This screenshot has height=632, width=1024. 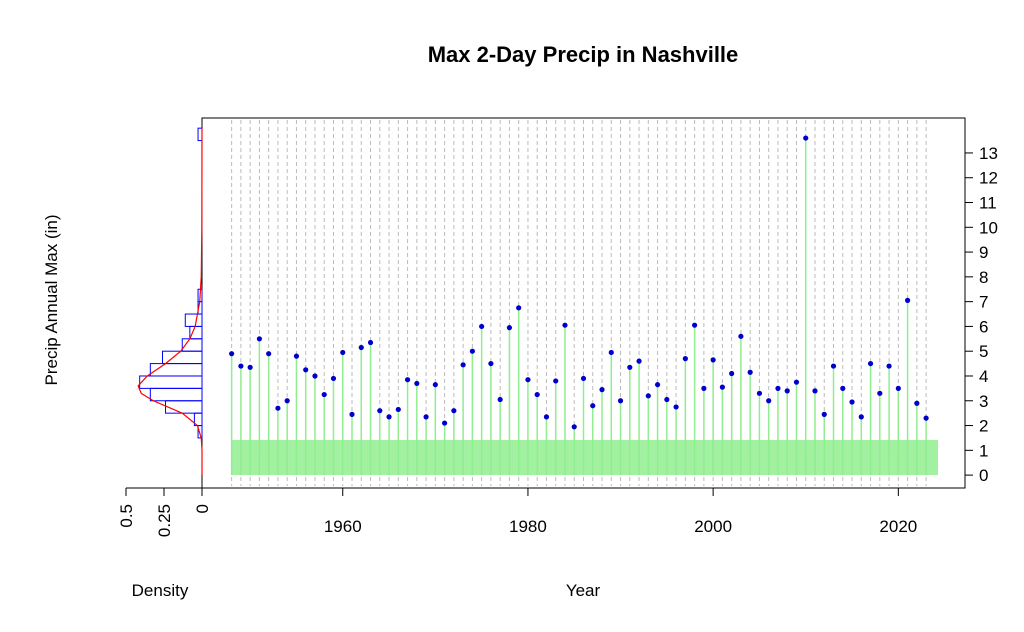 I want to click on density-tick-label: 0.5, so click(x=126, y=516).